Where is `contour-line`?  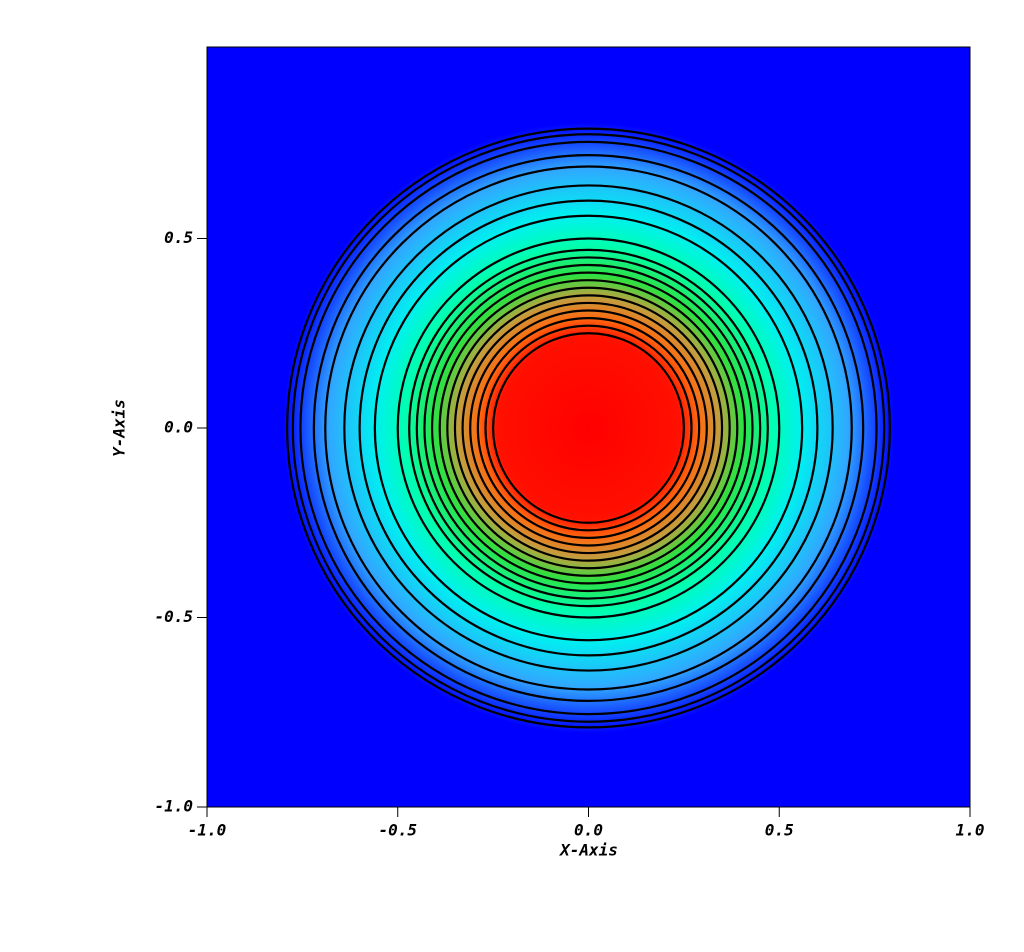
contour-line is located at coordinates (588, 428).